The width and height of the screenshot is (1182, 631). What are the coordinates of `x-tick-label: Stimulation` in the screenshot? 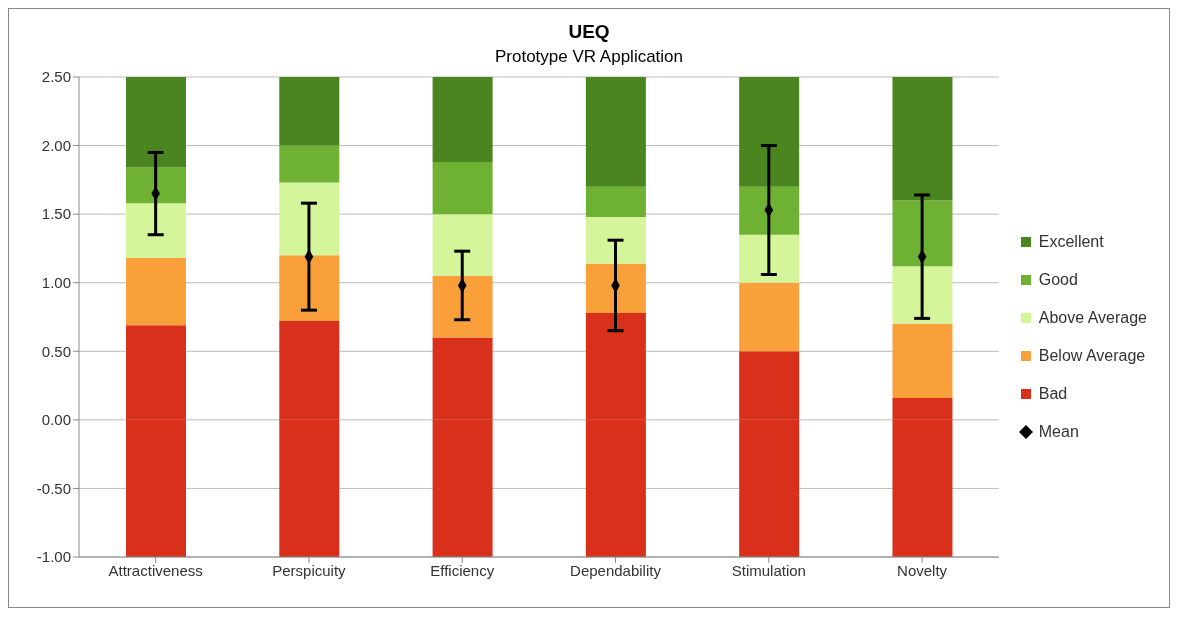 It's located at (768, 570).